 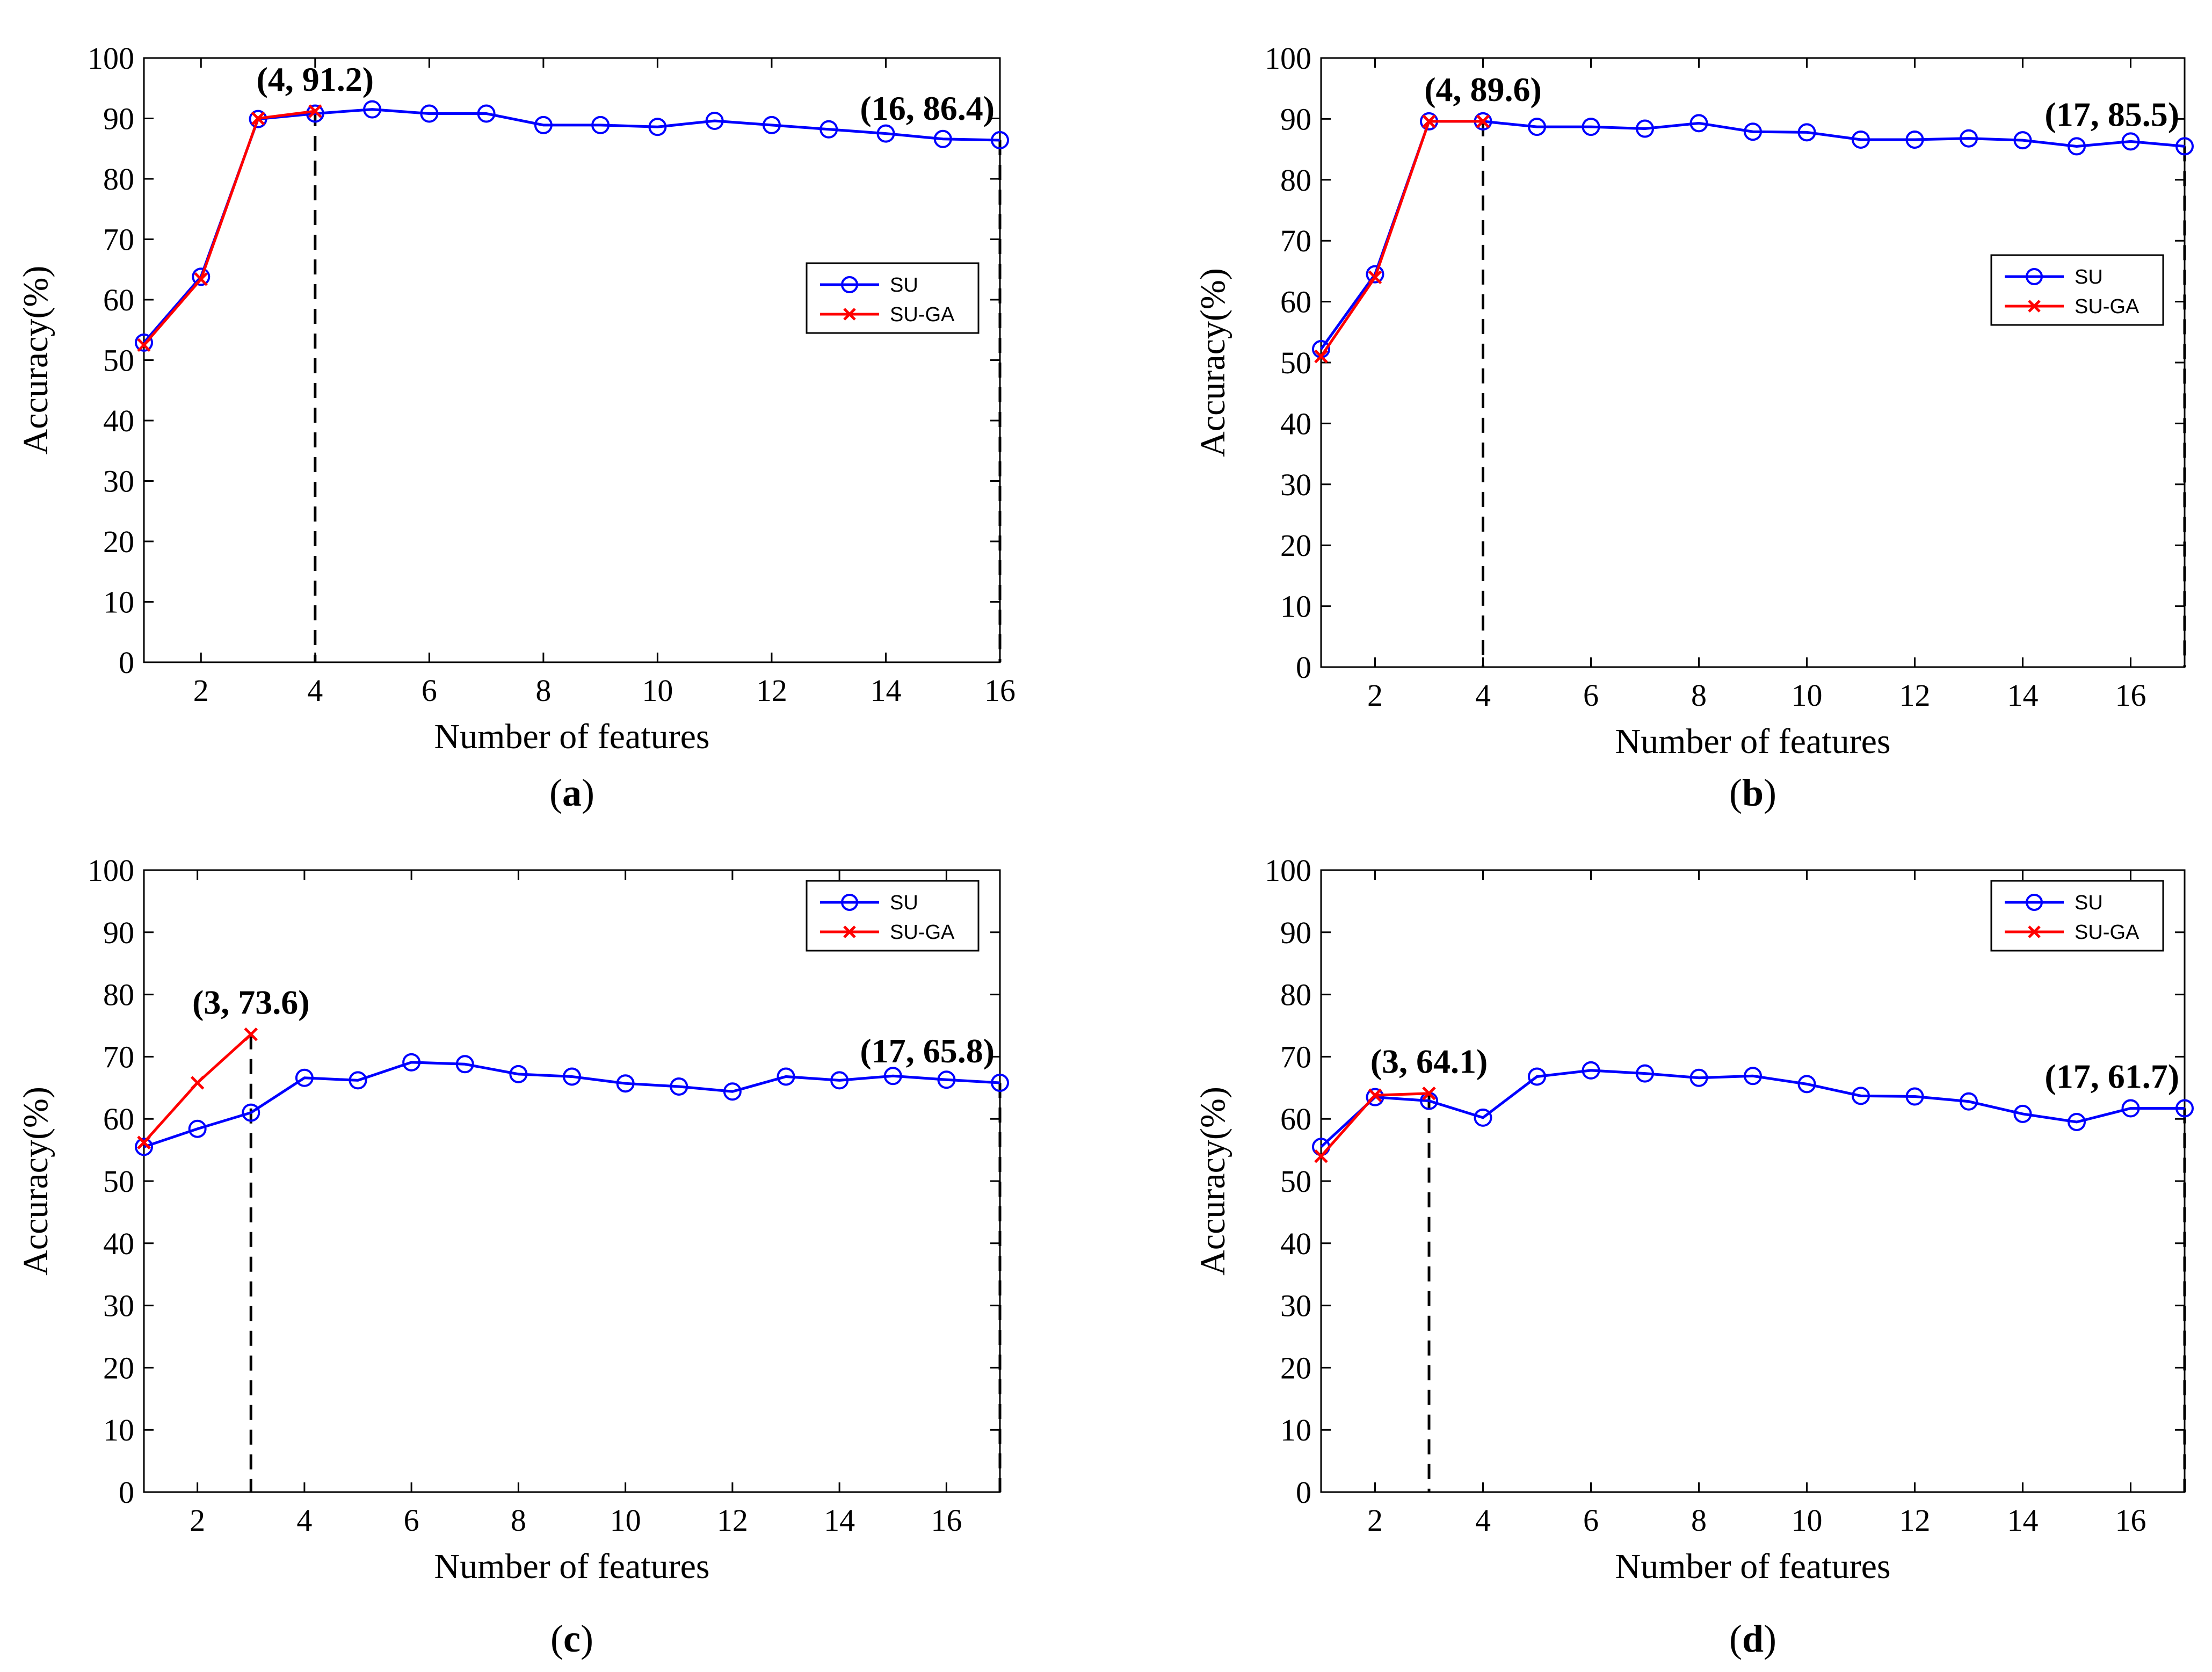 What do you see at coordinates (850, 903) in the screenshot?
I see `legend-marker-circle` at bounding box center [850, 903].